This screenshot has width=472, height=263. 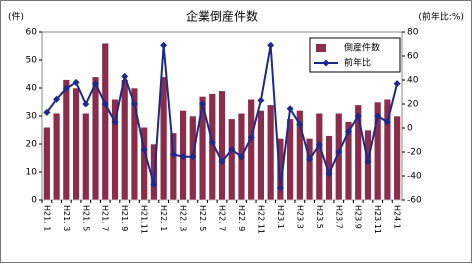 What do you see at coordinates (163, 218) in the screenshot?
I see `x-tick-label: H22. 1` at bounding box center [163, 218].